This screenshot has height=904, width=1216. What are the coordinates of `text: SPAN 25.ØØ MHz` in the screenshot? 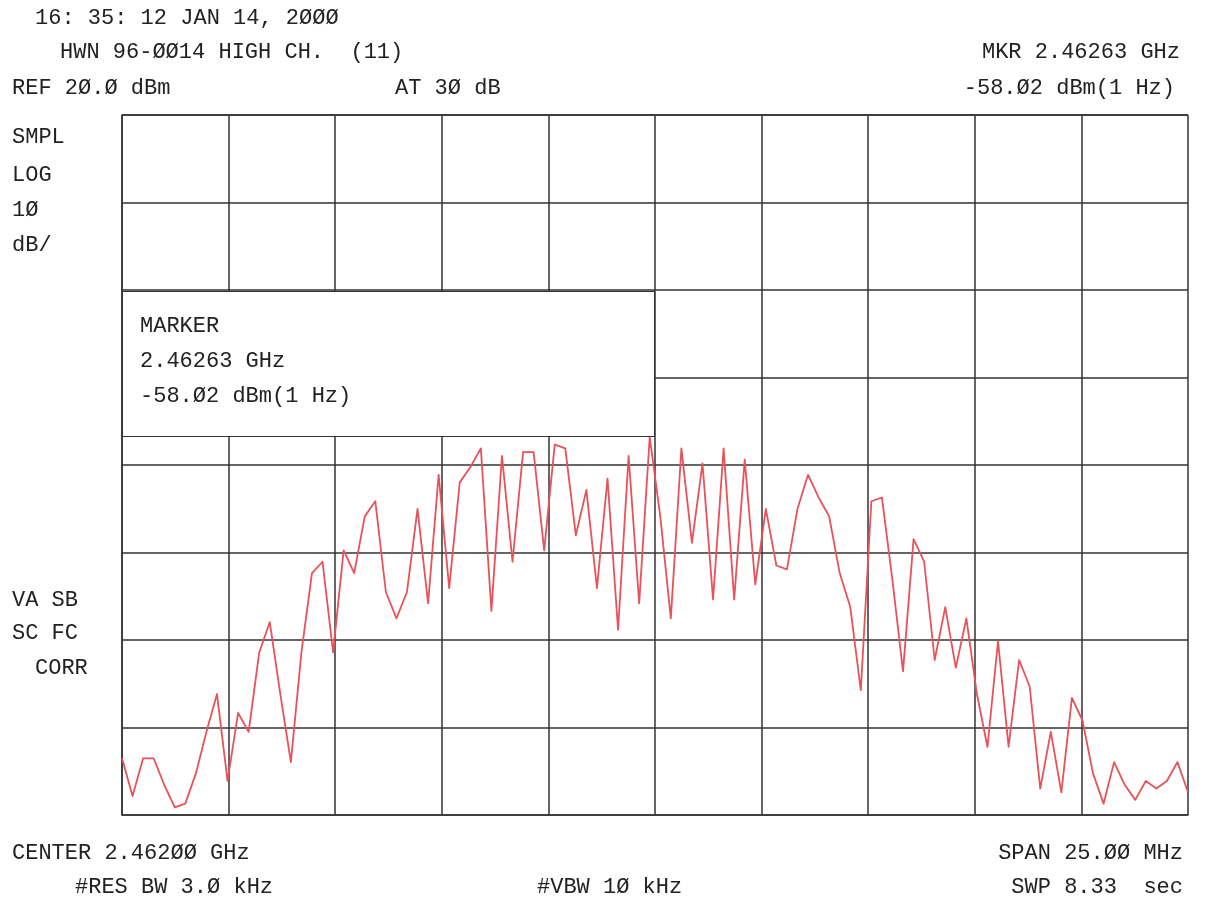 It's located at (1090, 853).